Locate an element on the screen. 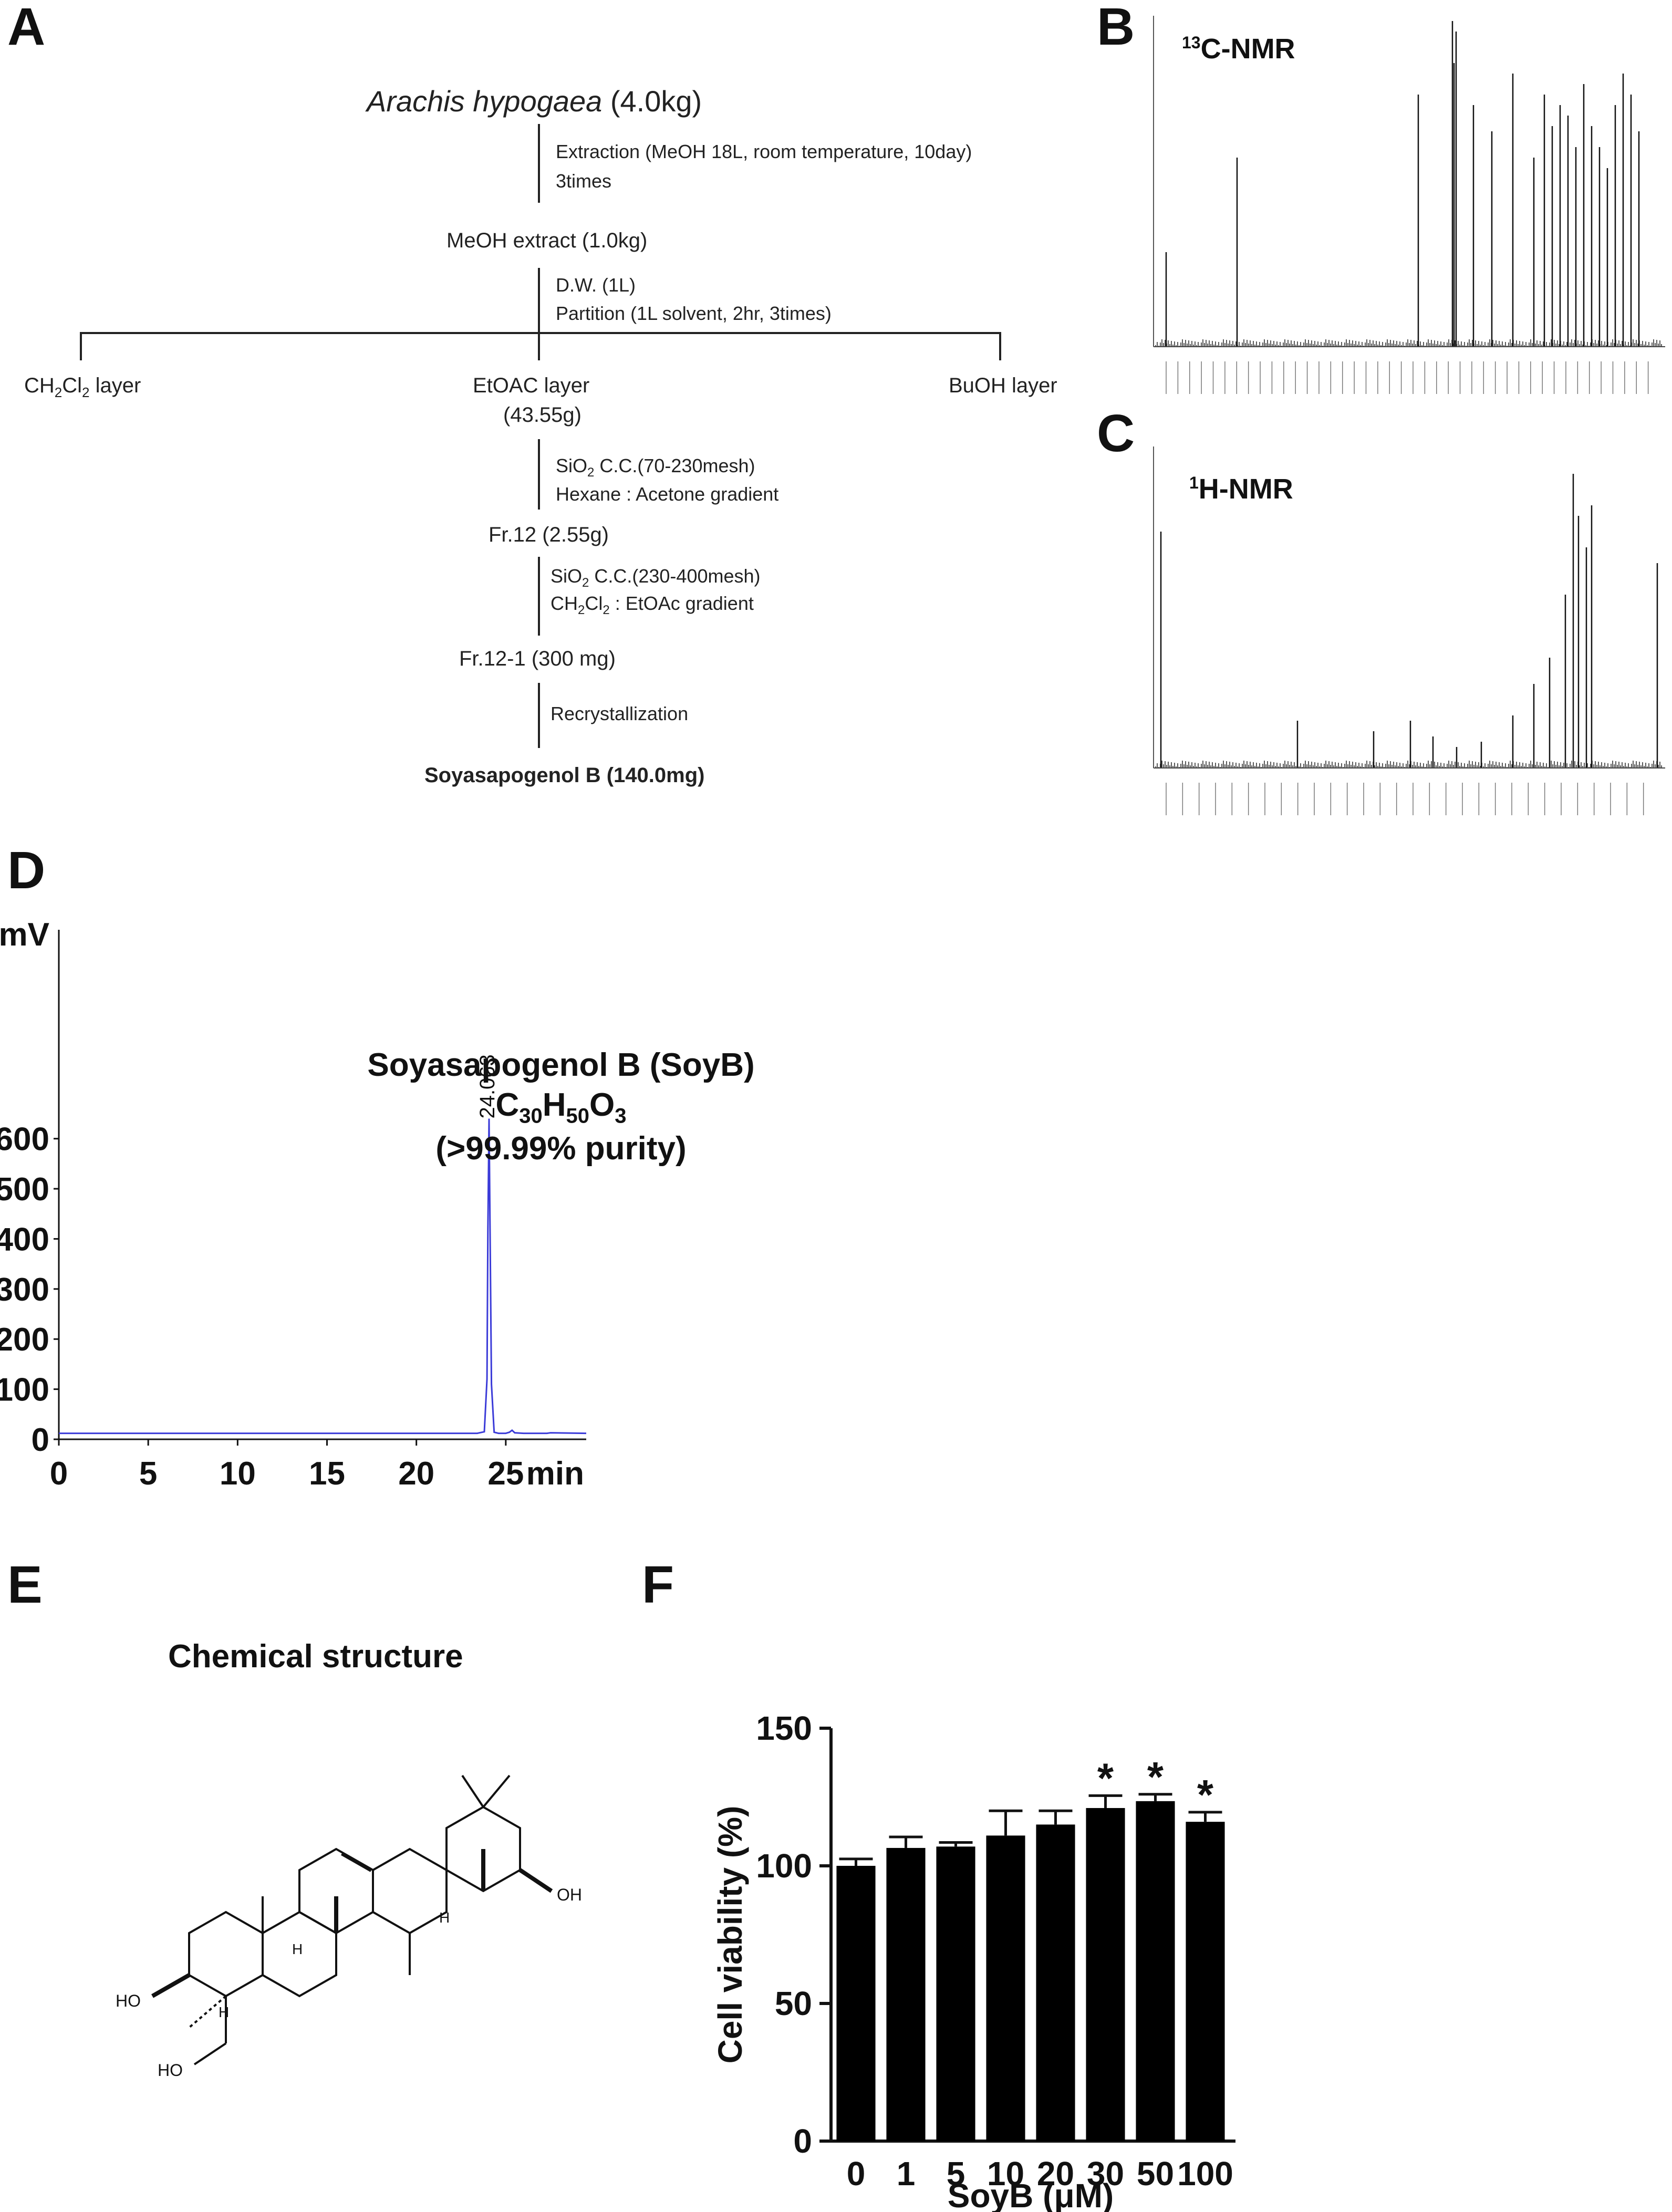 The width and height of the screenshot is (1672, 2212). h1-nmr-peak-ticks is located at coordinates (1405, 799).